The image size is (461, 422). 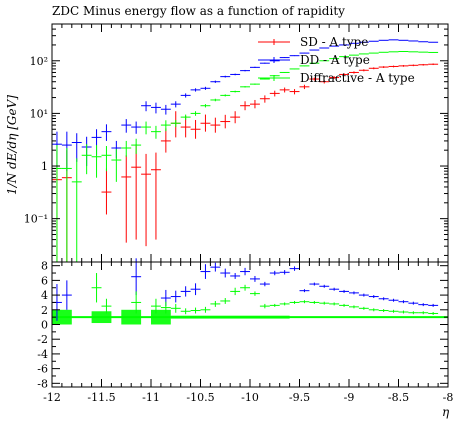 I want to click on x-tick-label: -10, so click(x=250, y=397).